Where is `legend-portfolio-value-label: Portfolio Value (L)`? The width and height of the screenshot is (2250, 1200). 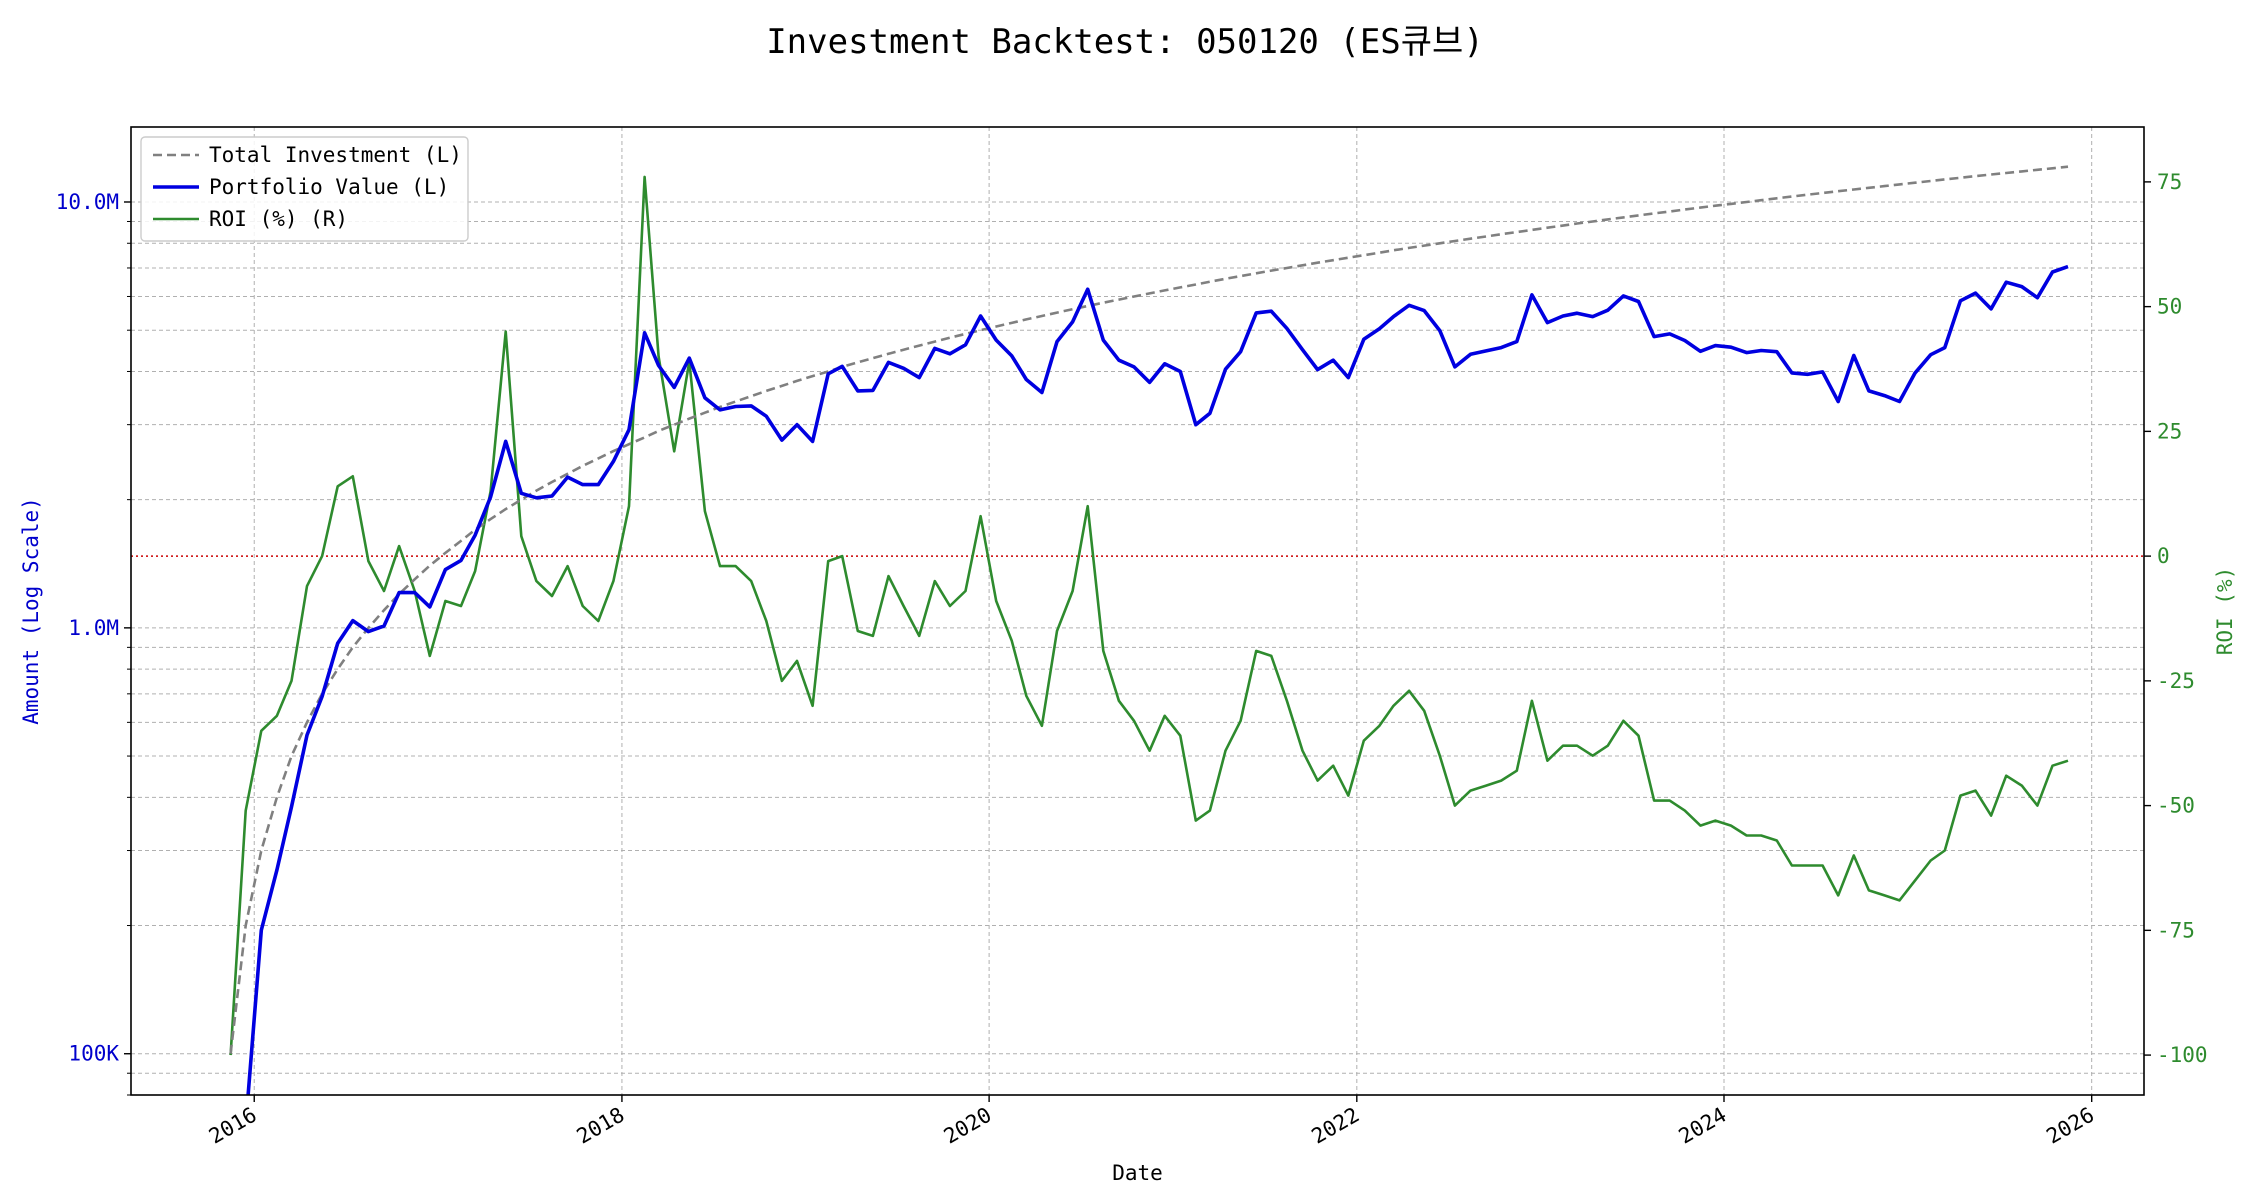 legend-portfolio-value-label: Portfolio Value (L) is located at coordinates (329, 187).